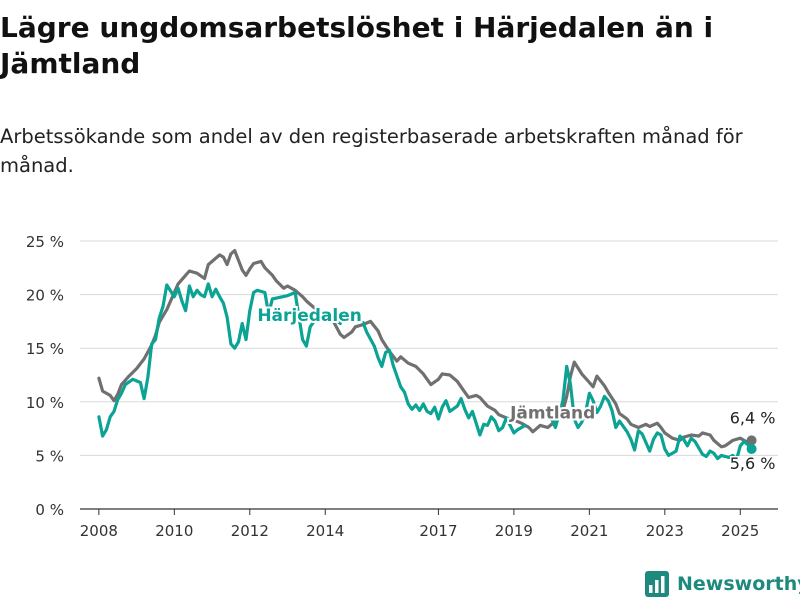  What do you see at coordinates (438, 531) in the screenshot?
I see `x-tick-label: 2017` at bounding box center [438, 531].